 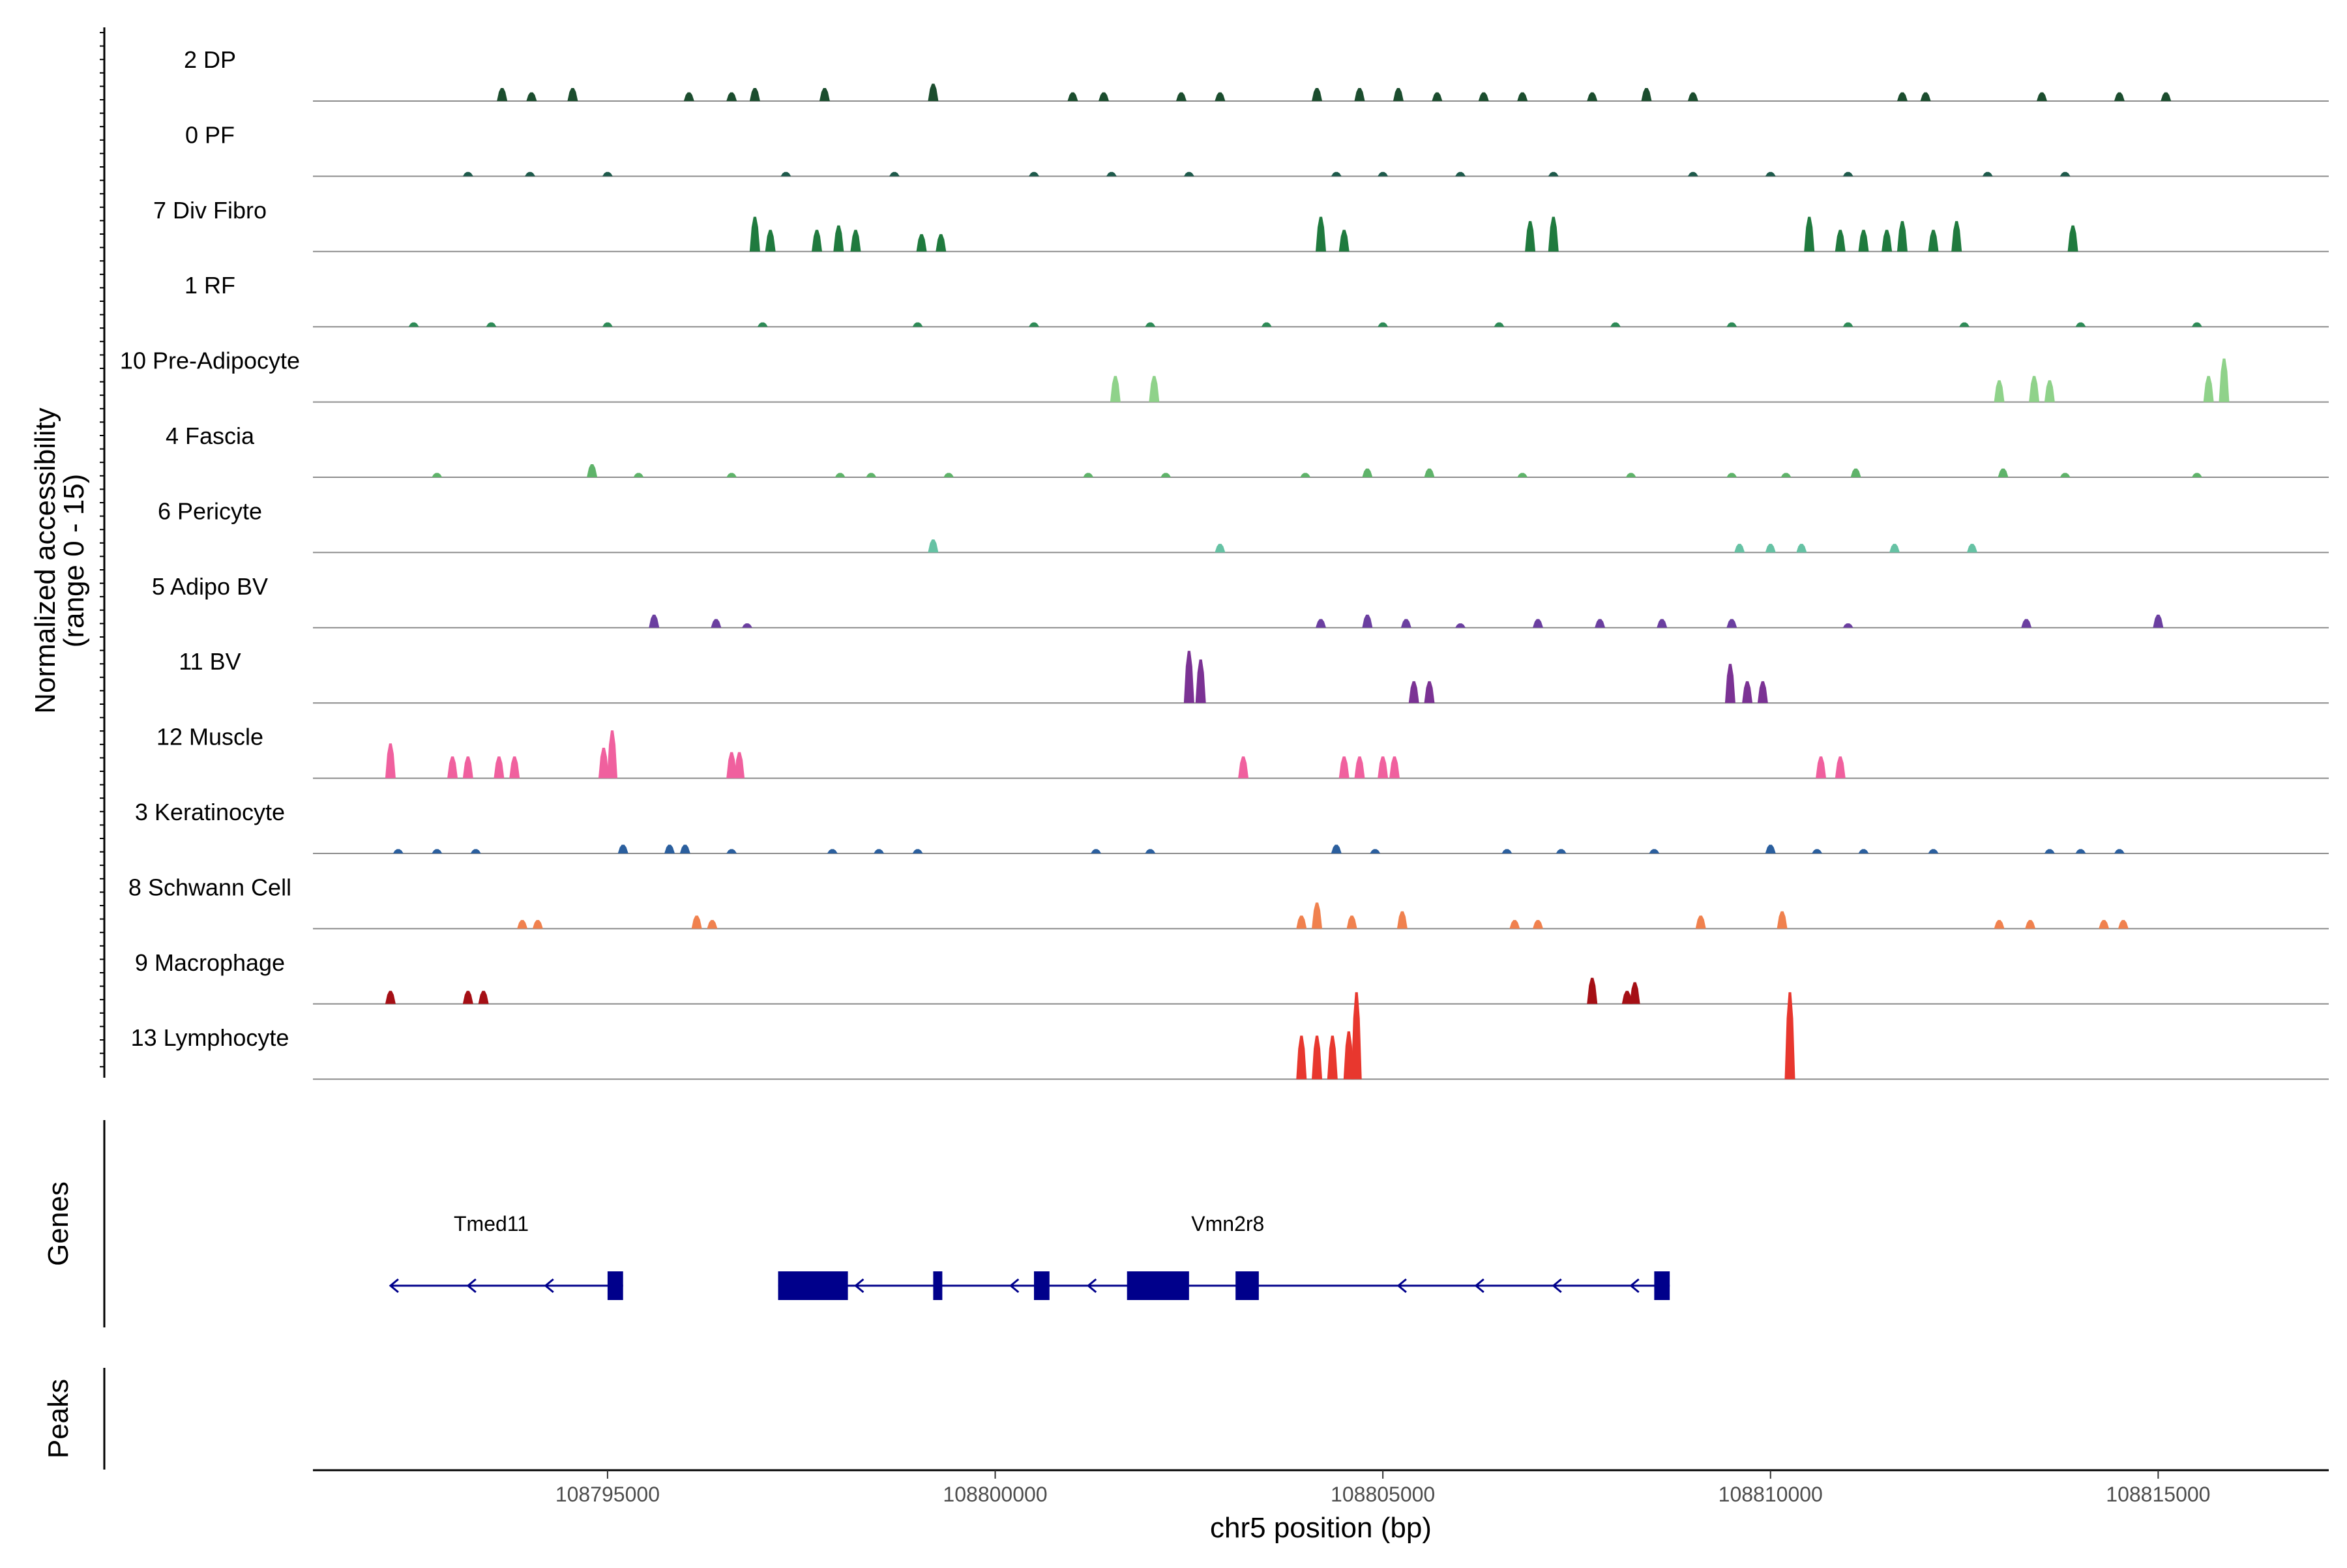 What do you see at coordinates (210, 60) in the screenshot?
I see `track-label: 2 DP` at bounding box center [210, 60].